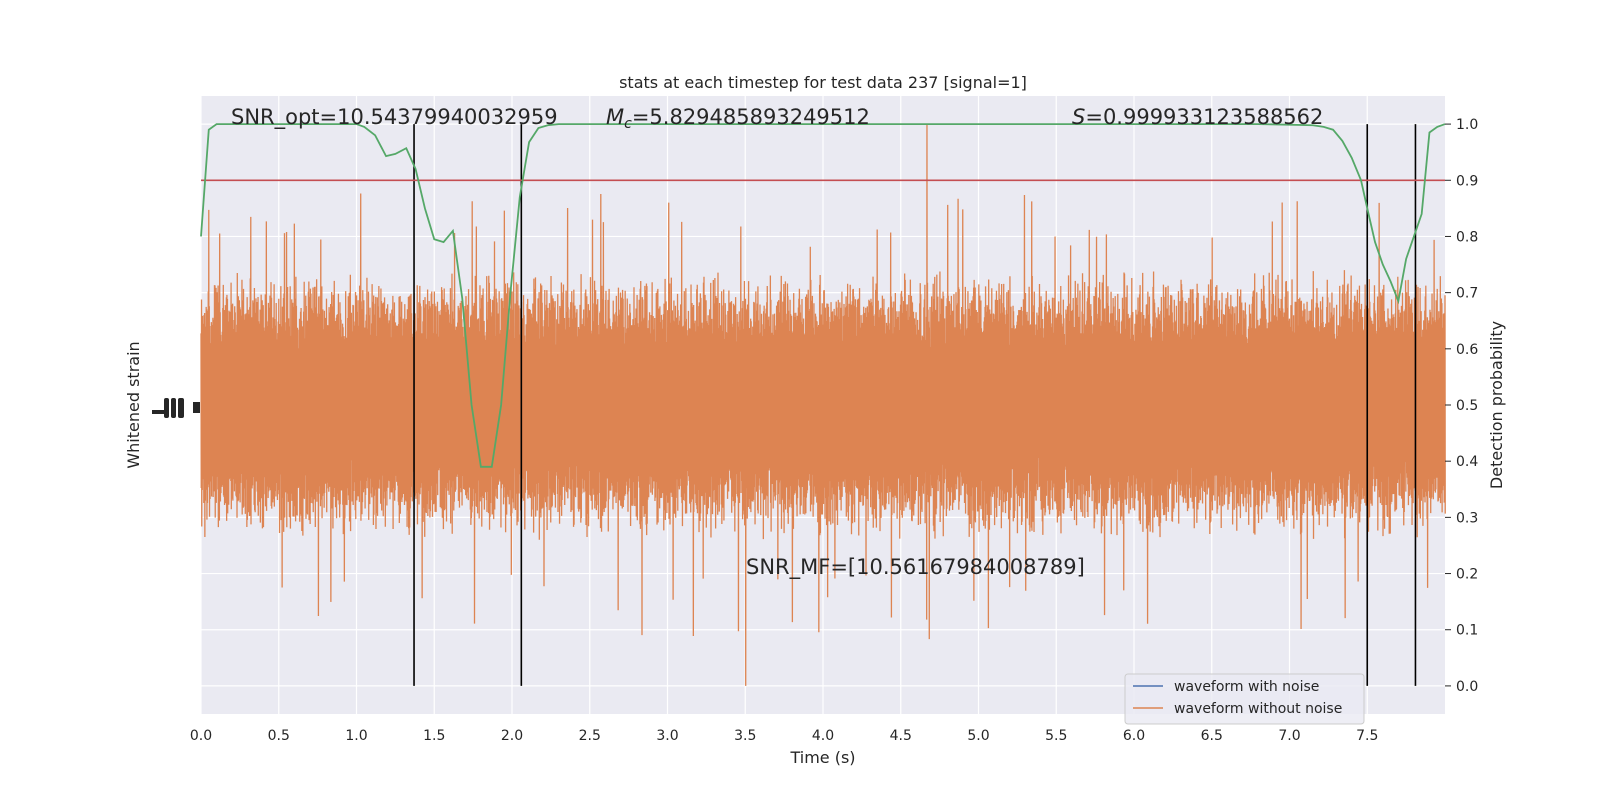  I want to click on x-tick-label: 0.0, so click(201, 736).